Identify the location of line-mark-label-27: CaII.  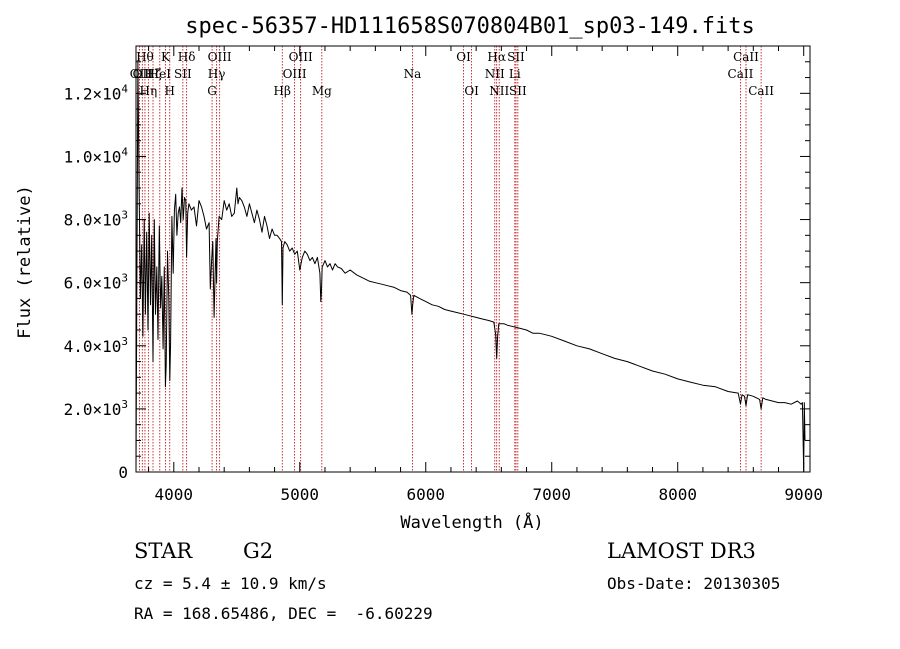
(746, 57).